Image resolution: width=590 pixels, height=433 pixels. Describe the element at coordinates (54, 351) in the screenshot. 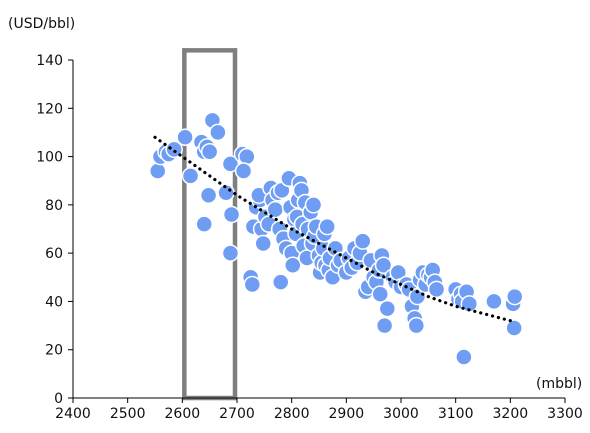

I see `y-tick-label: 20` at that location.